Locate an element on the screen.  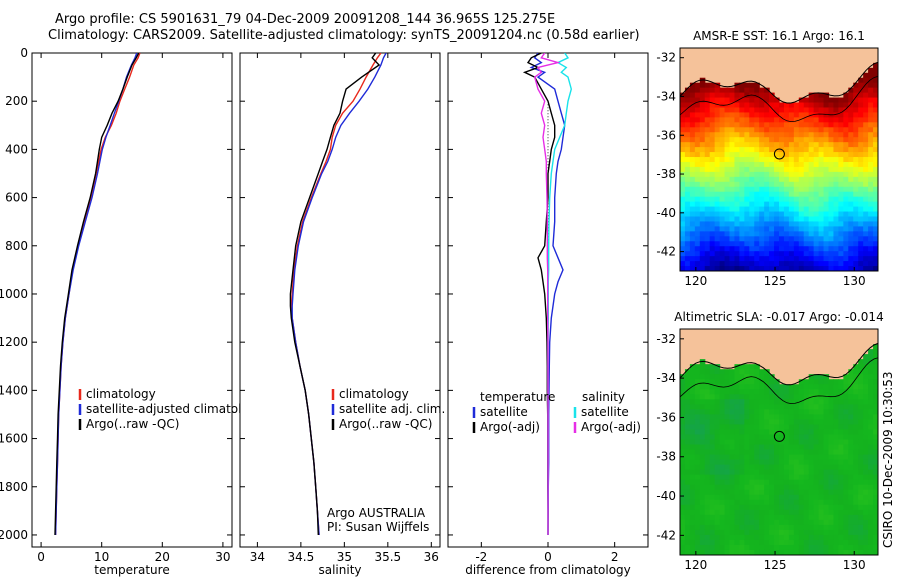
legend-entry: Argo(..raw -QC) is located at coordinates (385, 424).